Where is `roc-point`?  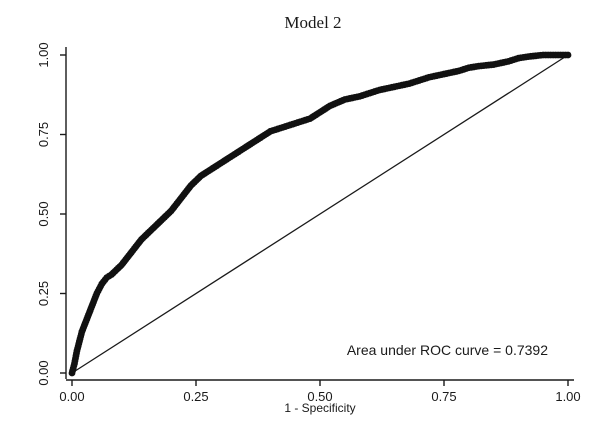
roc-point is located at coordinates (568, 55).